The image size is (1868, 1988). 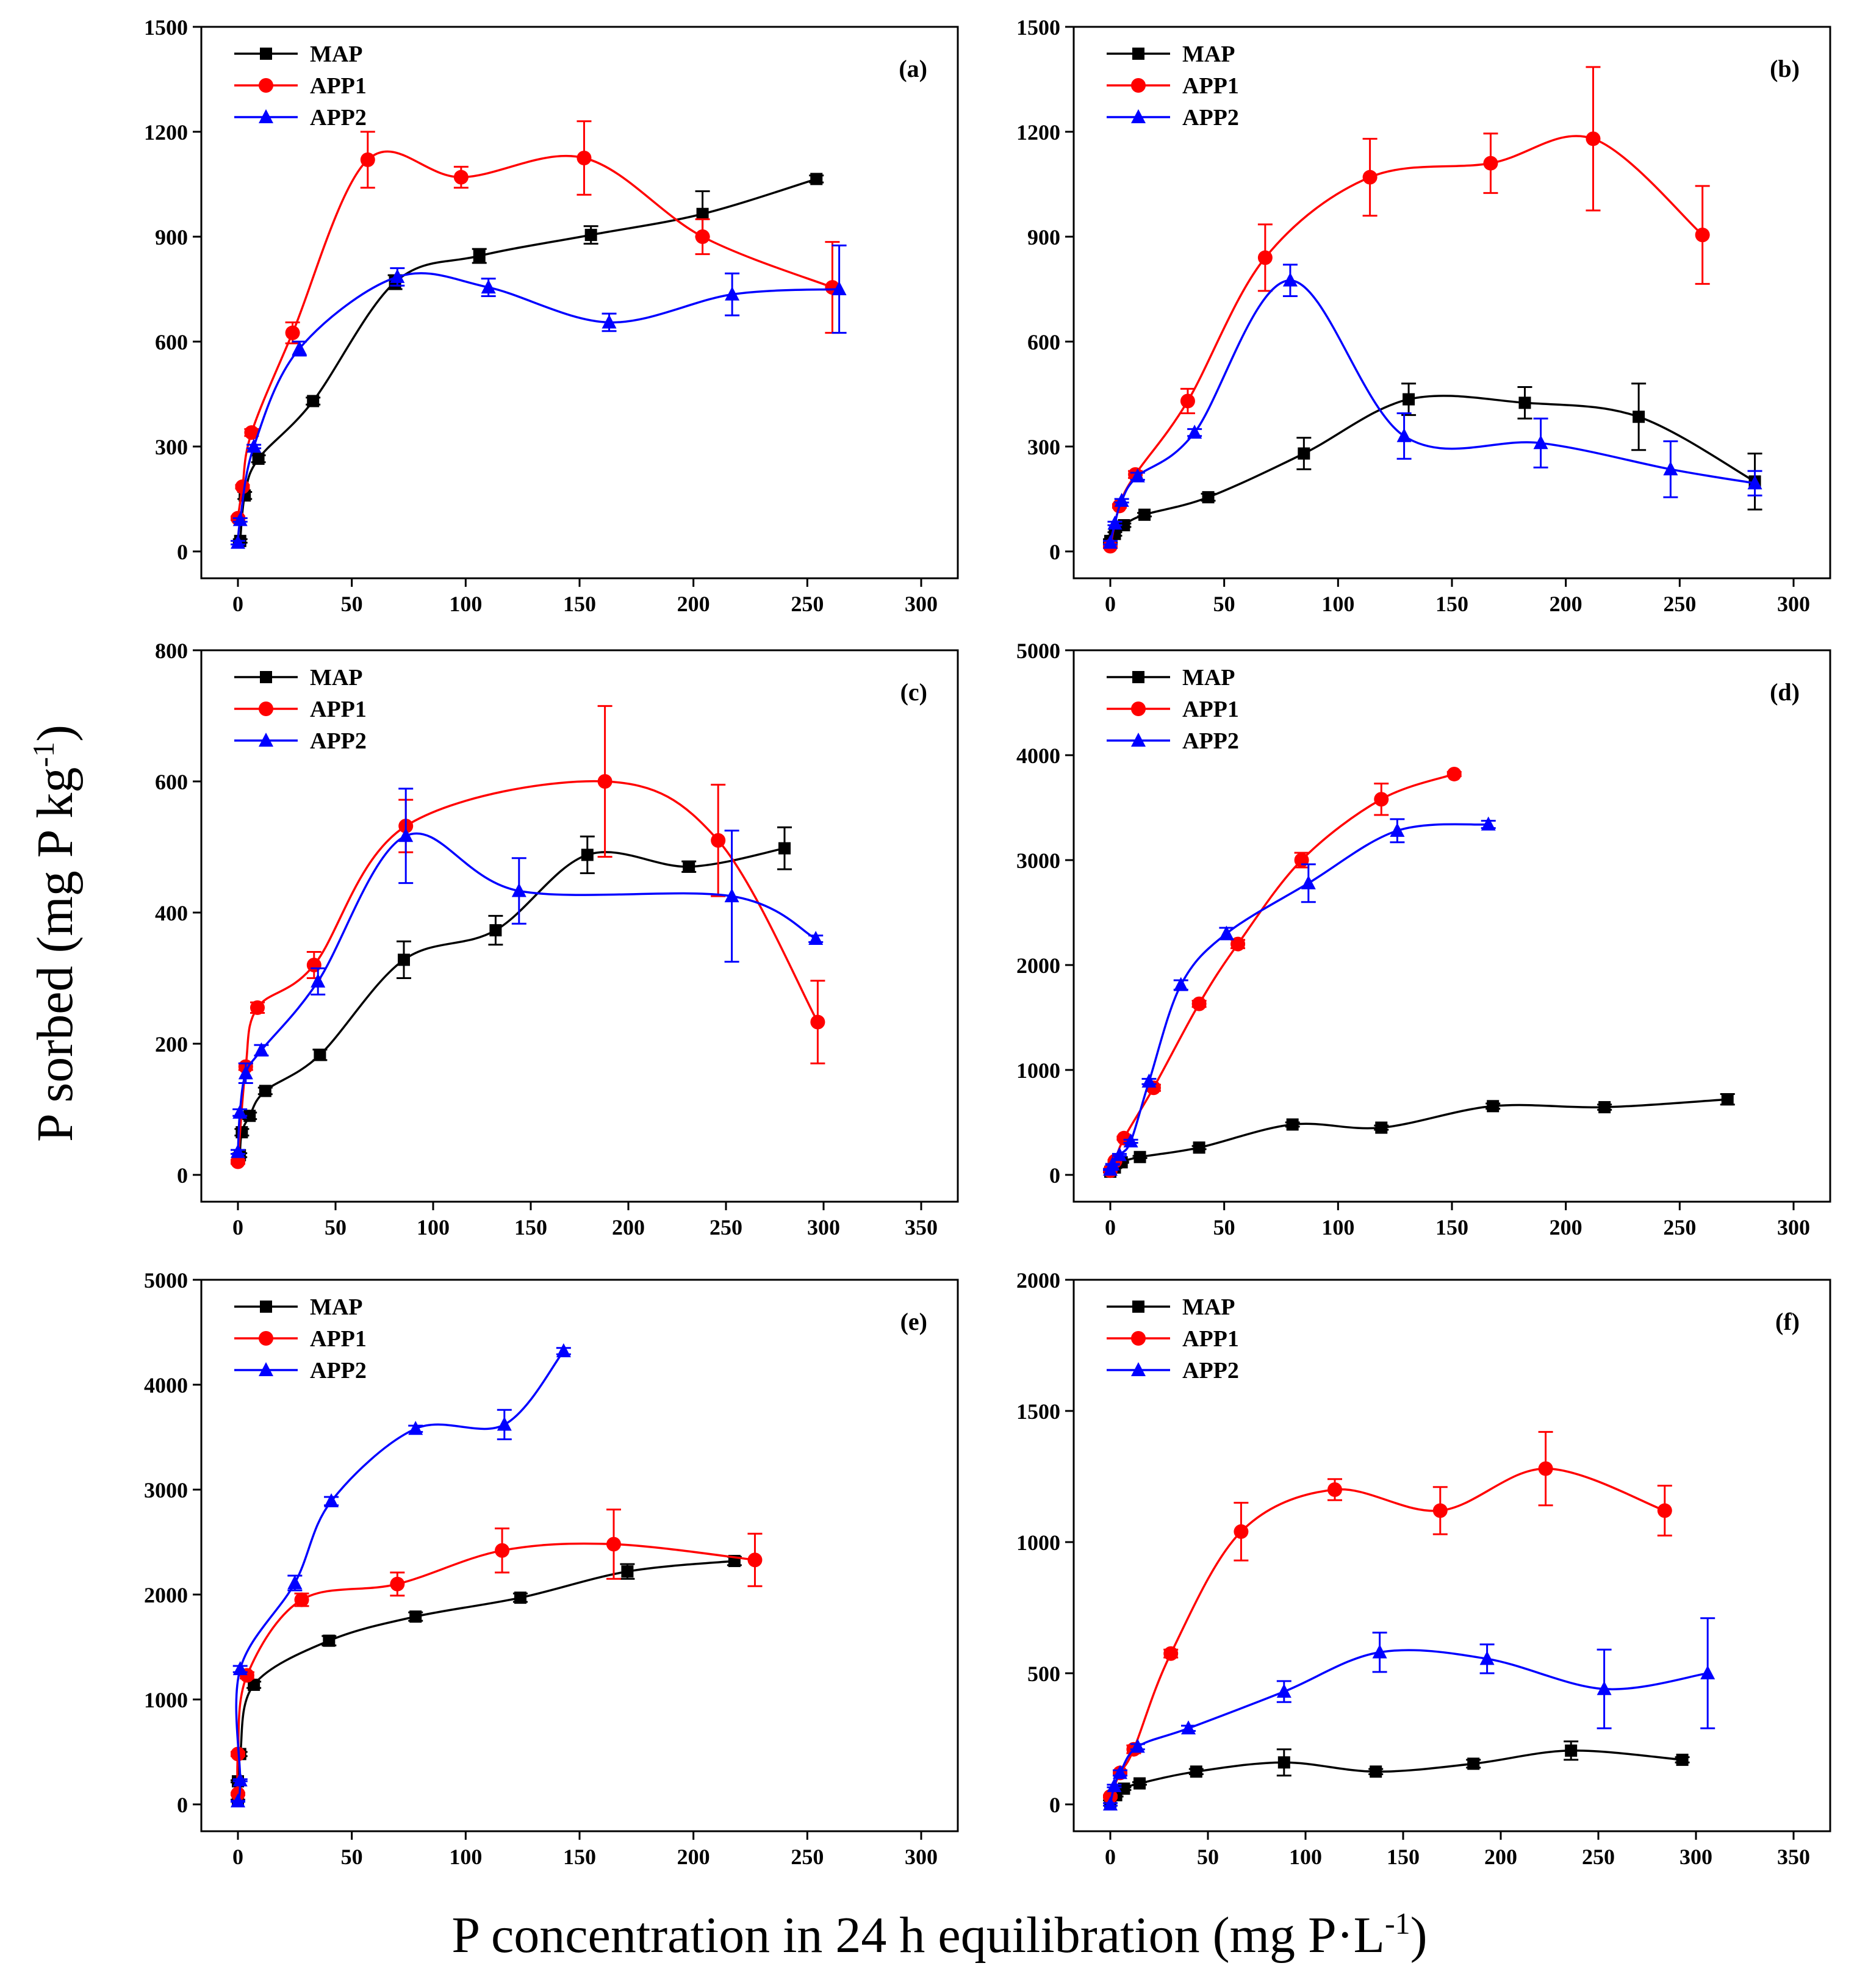 I want to click on y-tick-label: 4000, so click(x=166, y=1385).